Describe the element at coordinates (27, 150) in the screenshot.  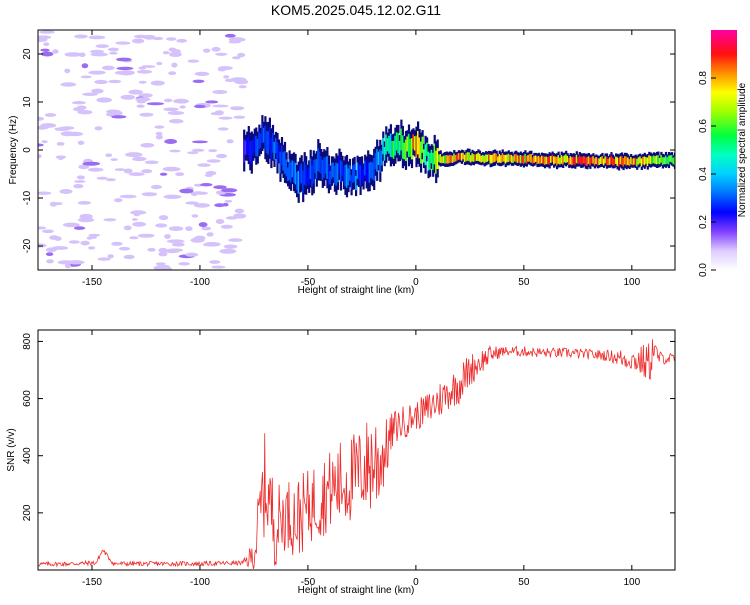
I see `y-tick-label: 0` at that location.